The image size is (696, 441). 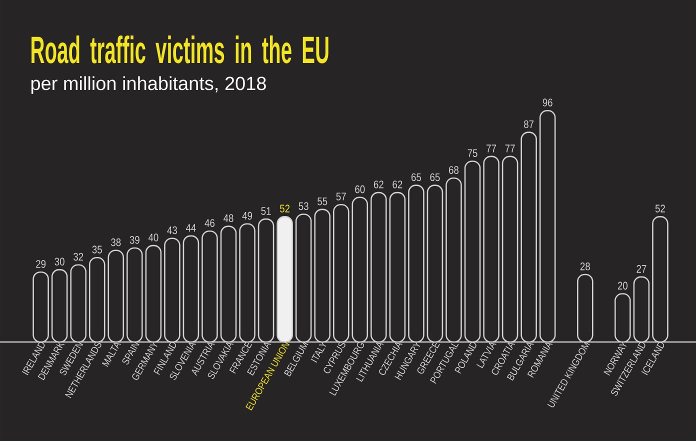 What do you see at coordinates (229, 218) in the screenshot?
I see `data-label: 48` at bounding box center [229, 218].